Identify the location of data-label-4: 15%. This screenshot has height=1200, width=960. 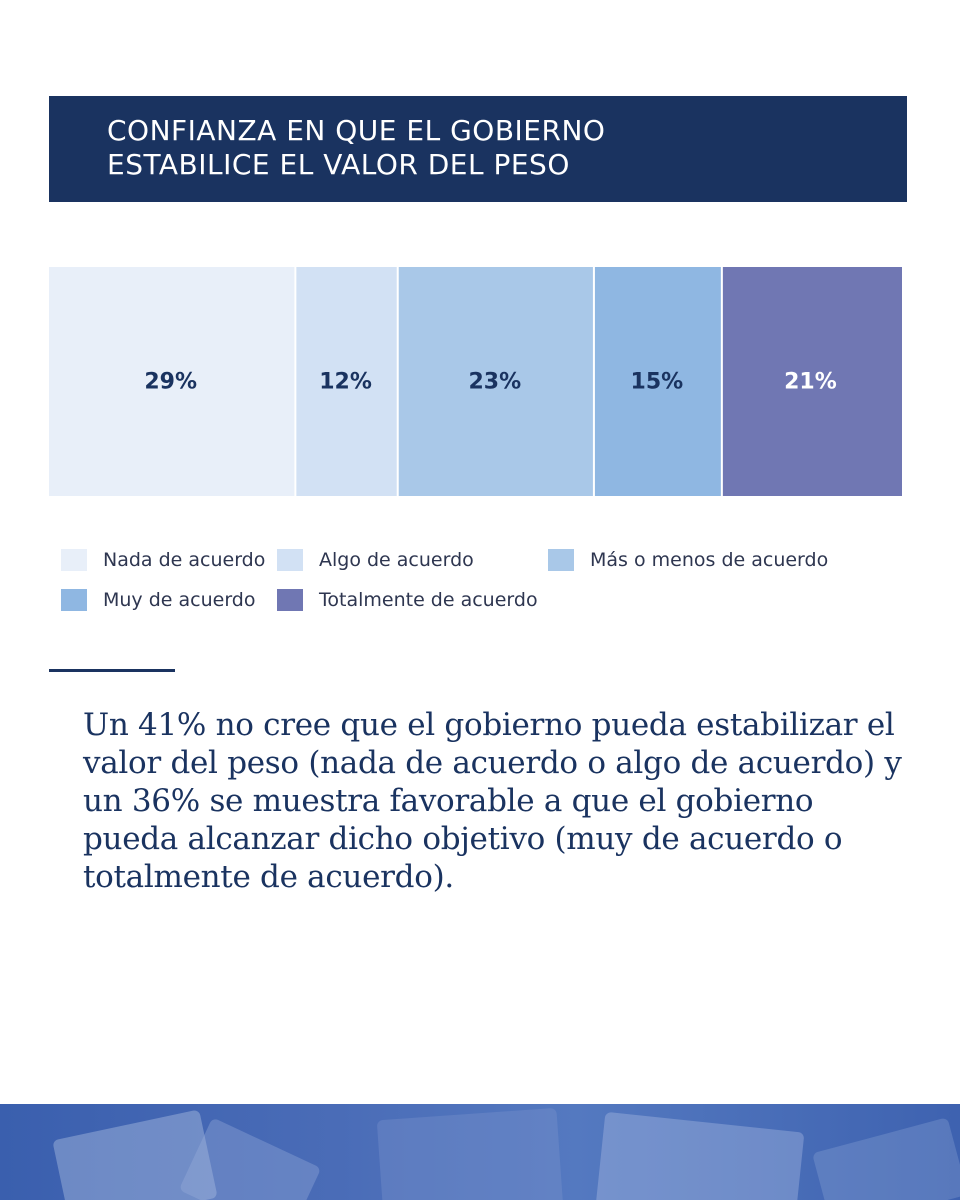
(657, 382).